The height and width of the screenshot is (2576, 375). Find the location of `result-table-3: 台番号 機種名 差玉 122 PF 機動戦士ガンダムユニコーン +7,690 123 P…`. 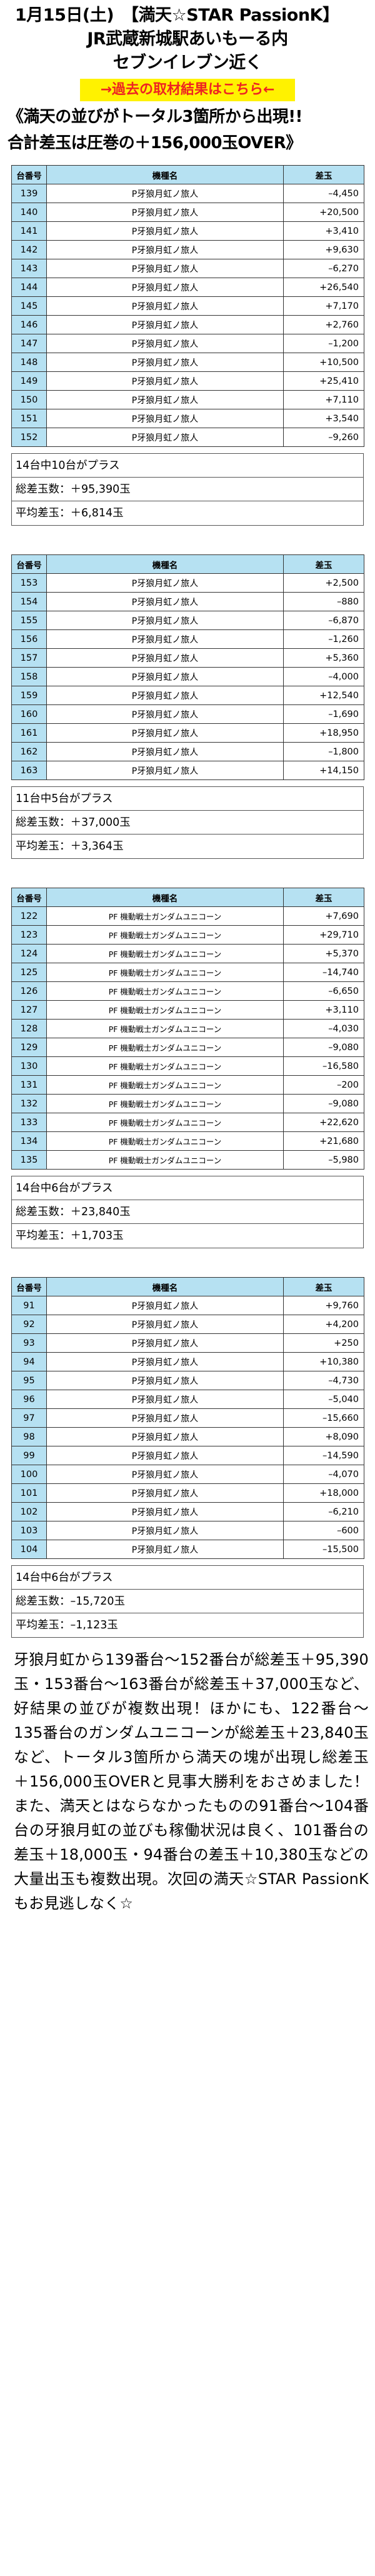

result-table-3: 台番号 機種名 差玉 122 PF 機動戦士ガンダムユニコーン +7,690 123 P… is located at coordinates (187, 1029).